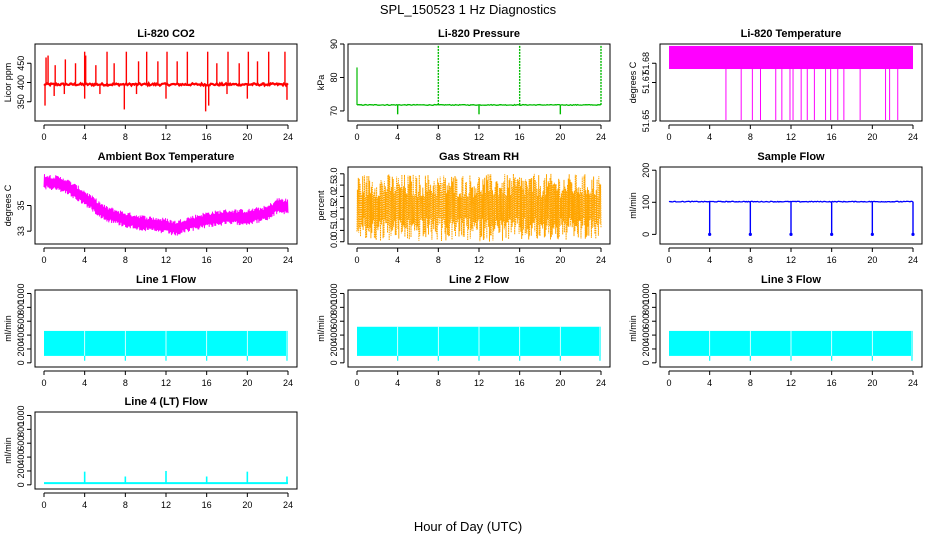  Describe the element at coordinates (791, 34) in the screenshot. I see `panel-title: Li-820 Temperature` at that location.